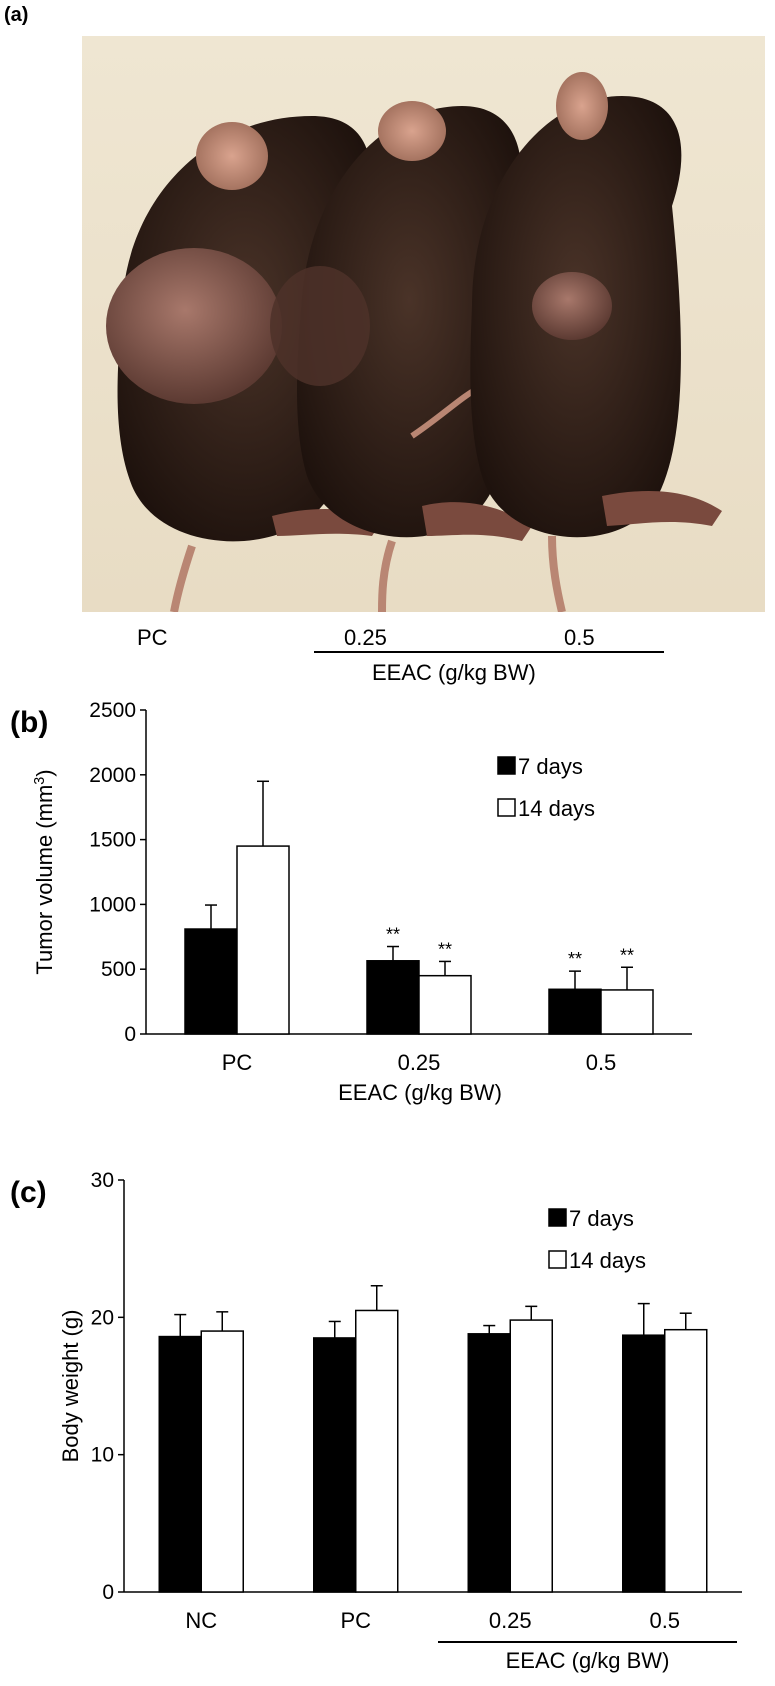 This screenshot has height=1686, width=775. What do you see at coordinates (112, 775) in the screenshot?
I see `y-tick-label: 2000` at bounding box center [112, 775].